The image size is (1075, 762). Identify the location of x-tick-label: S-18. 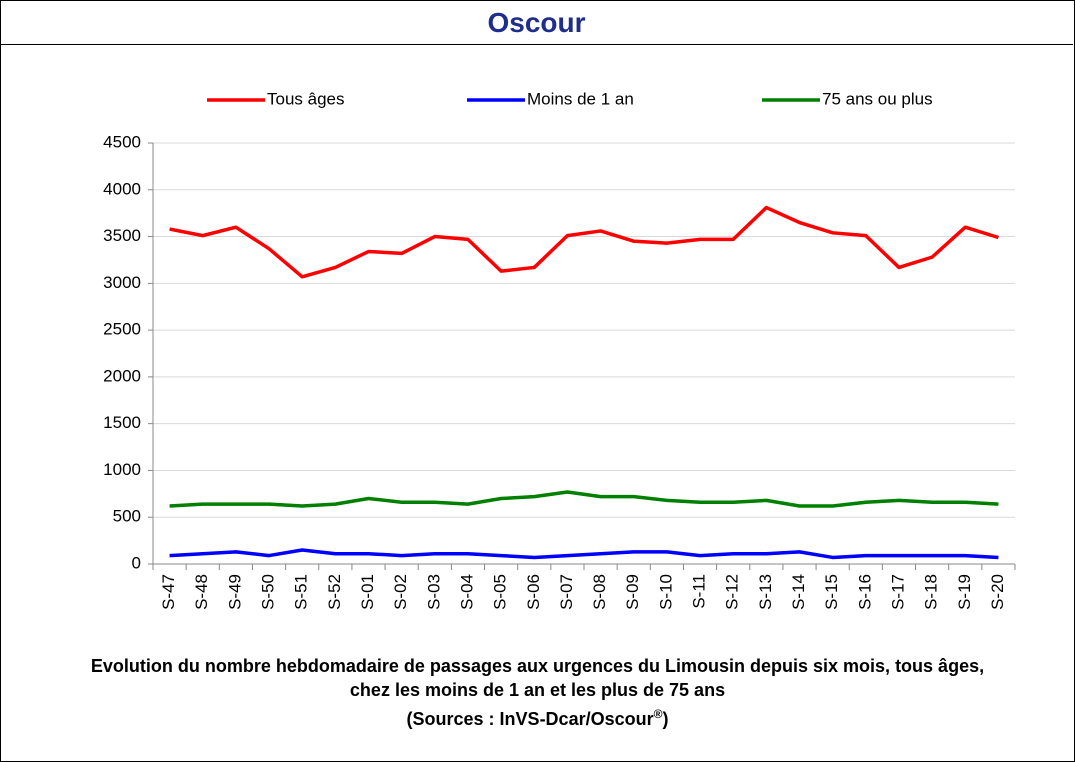
(931, 592).